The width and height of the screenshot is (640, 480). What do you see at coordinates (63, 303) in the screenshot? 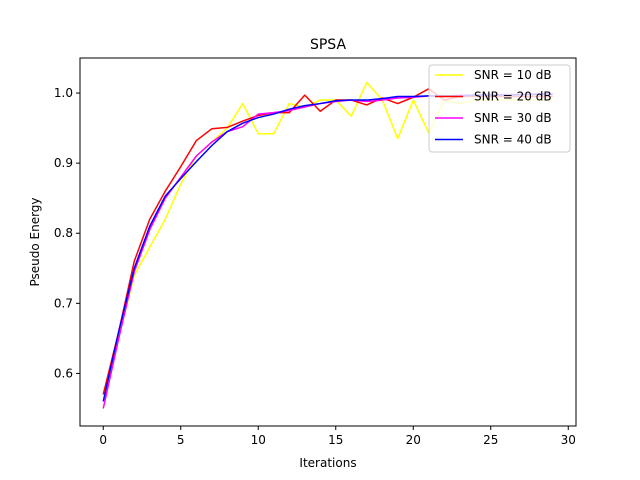
I see `y-tick-label: 0.7` at bounding box center [63, 303].